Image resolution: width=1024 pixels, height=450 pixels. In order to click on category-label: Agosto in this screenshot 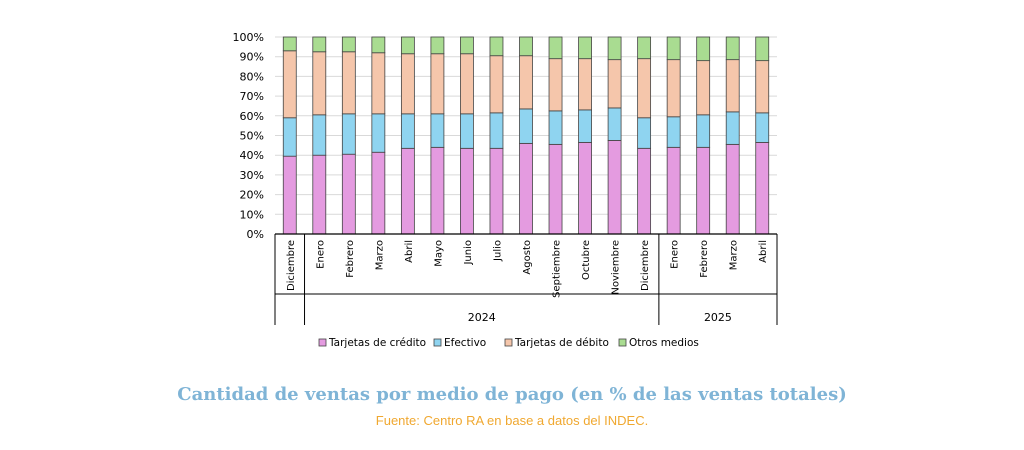, I will do `click(527, 257)`.